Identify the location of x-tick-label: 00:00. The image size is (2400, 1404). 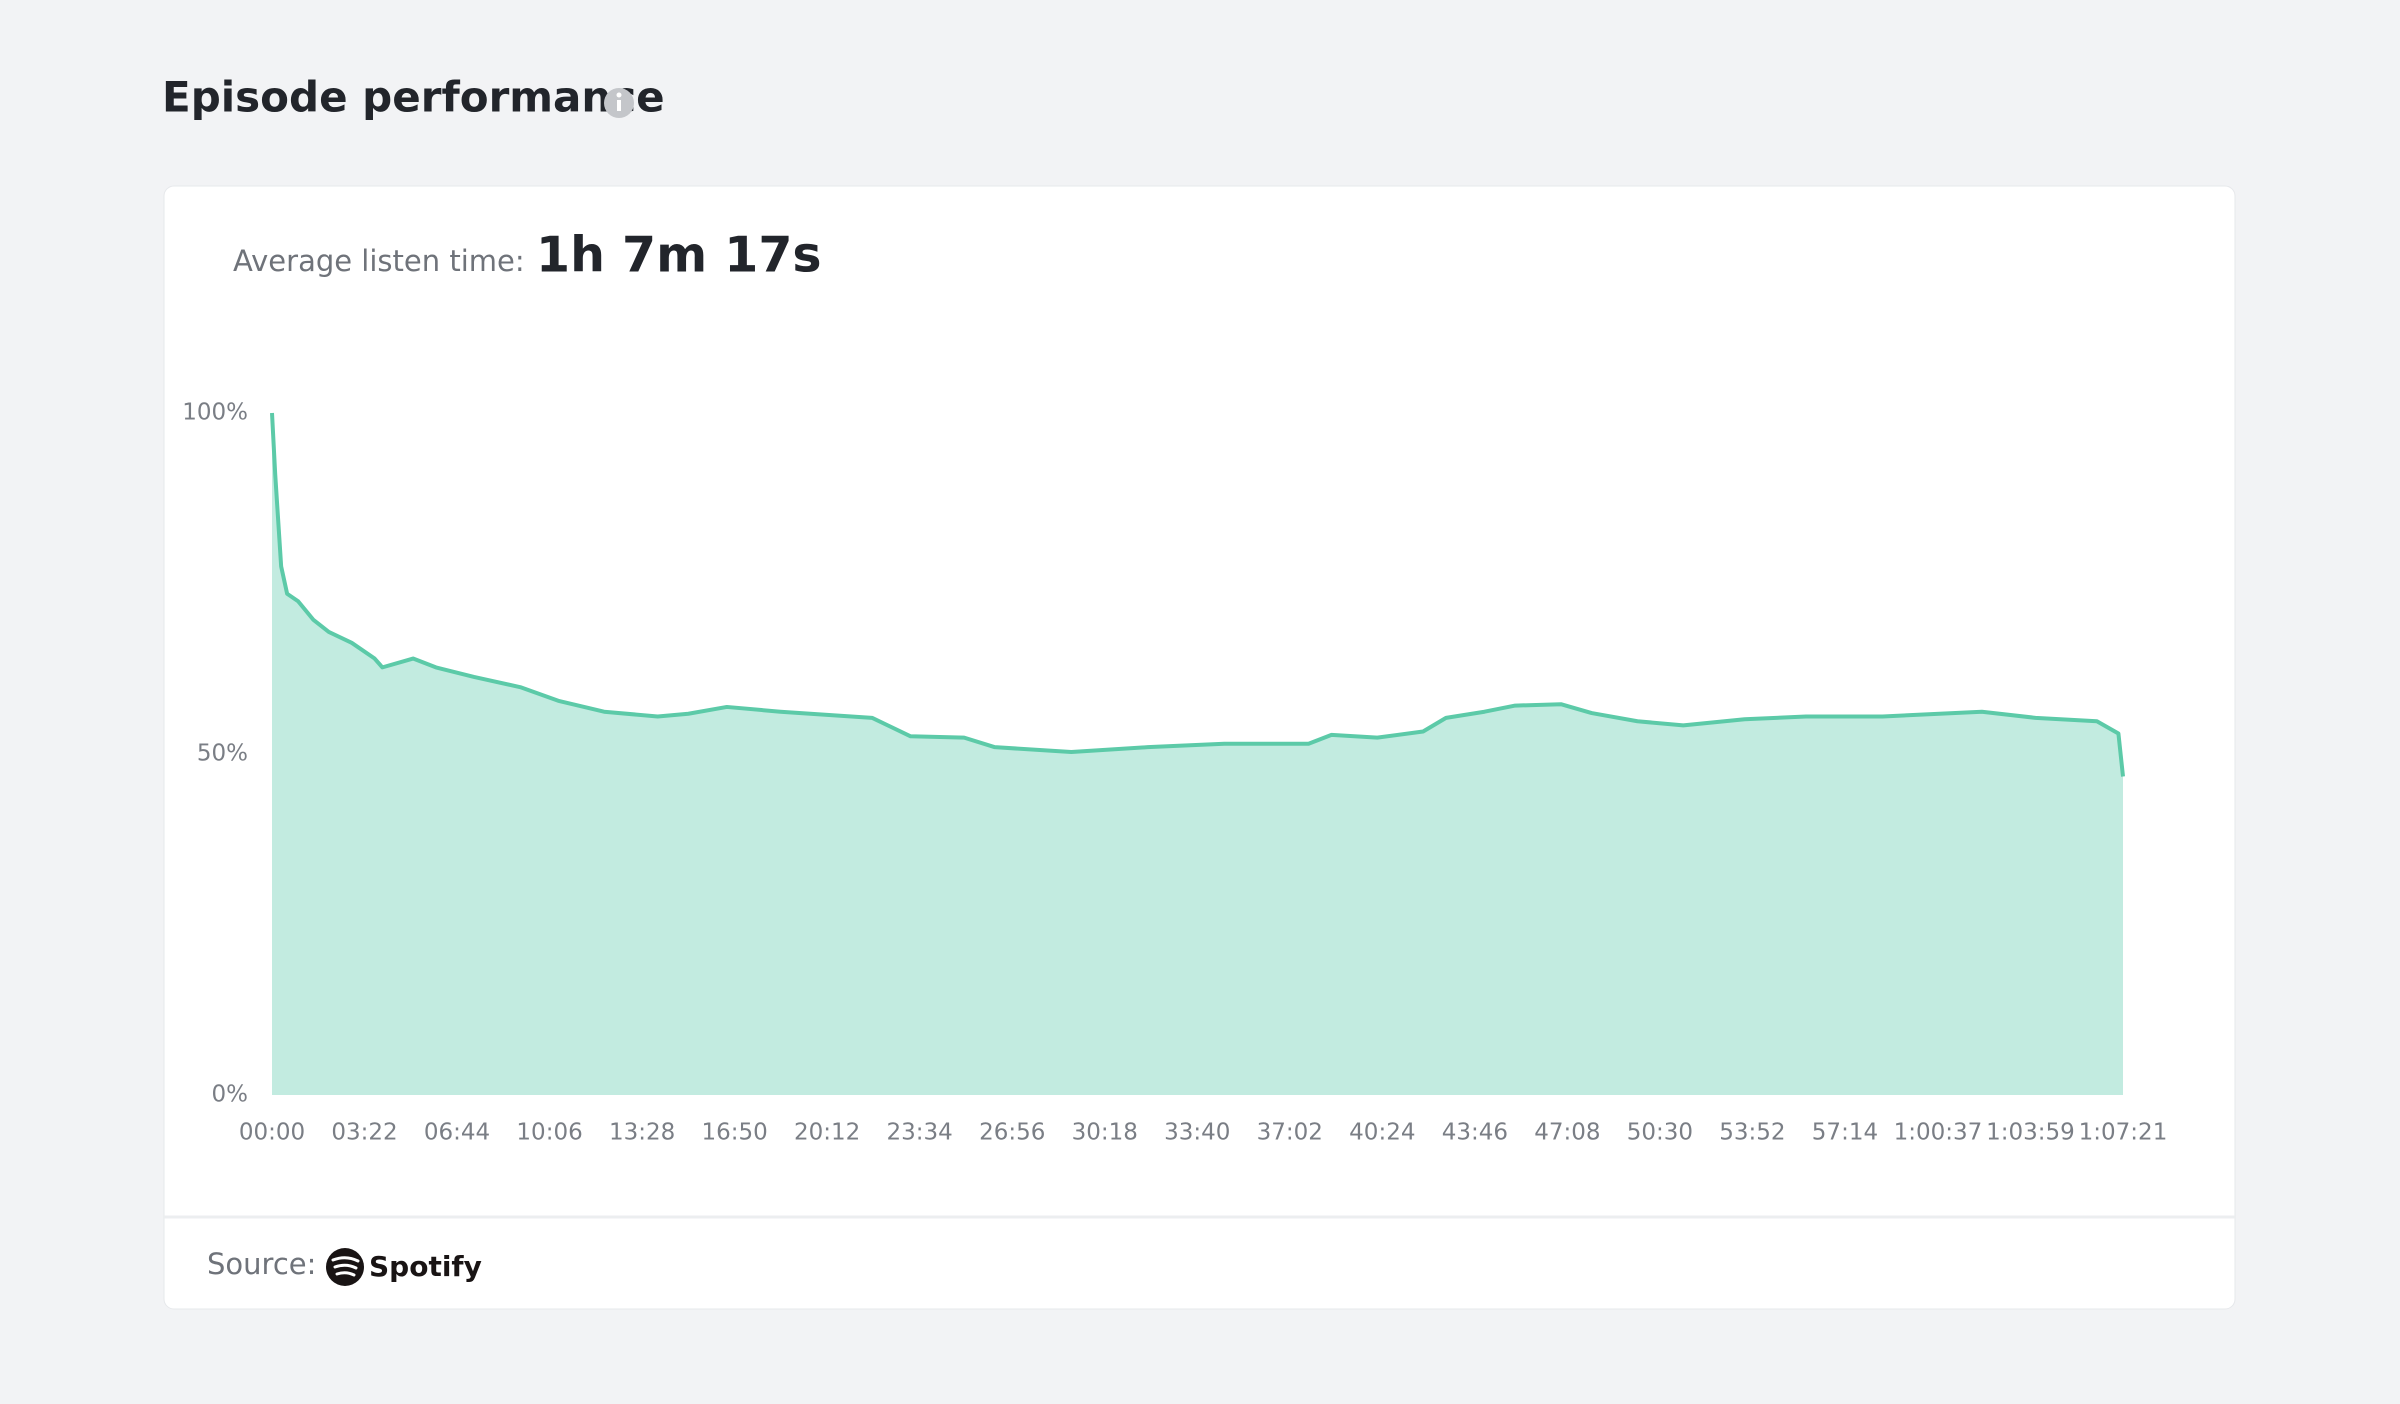
(272, 1133).